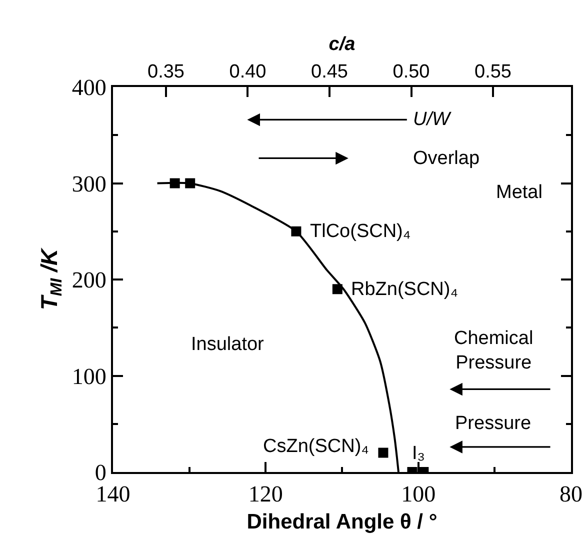  Describe the element at coordinates (342, 44) in the screenshot. I see `x2-axis-title: c/a` at that location.